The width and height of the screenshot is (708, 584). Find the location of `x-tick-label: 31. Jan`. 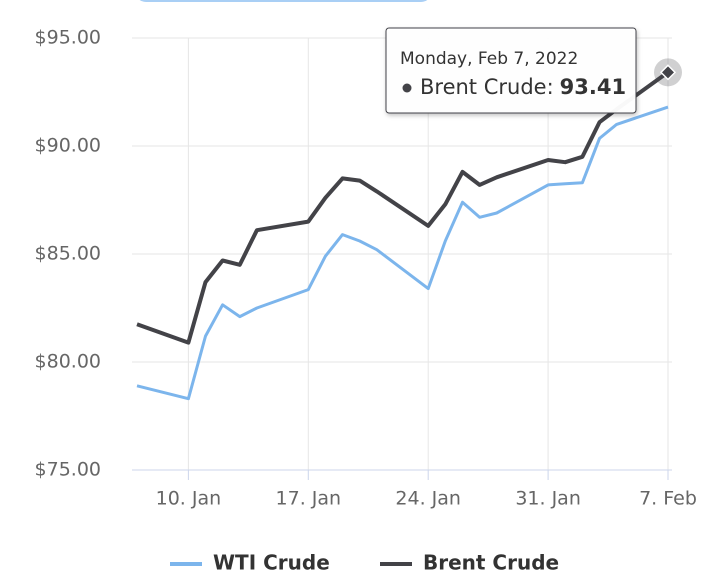

x-tick-label: 31. Jan is located at coordinates (548, 499).